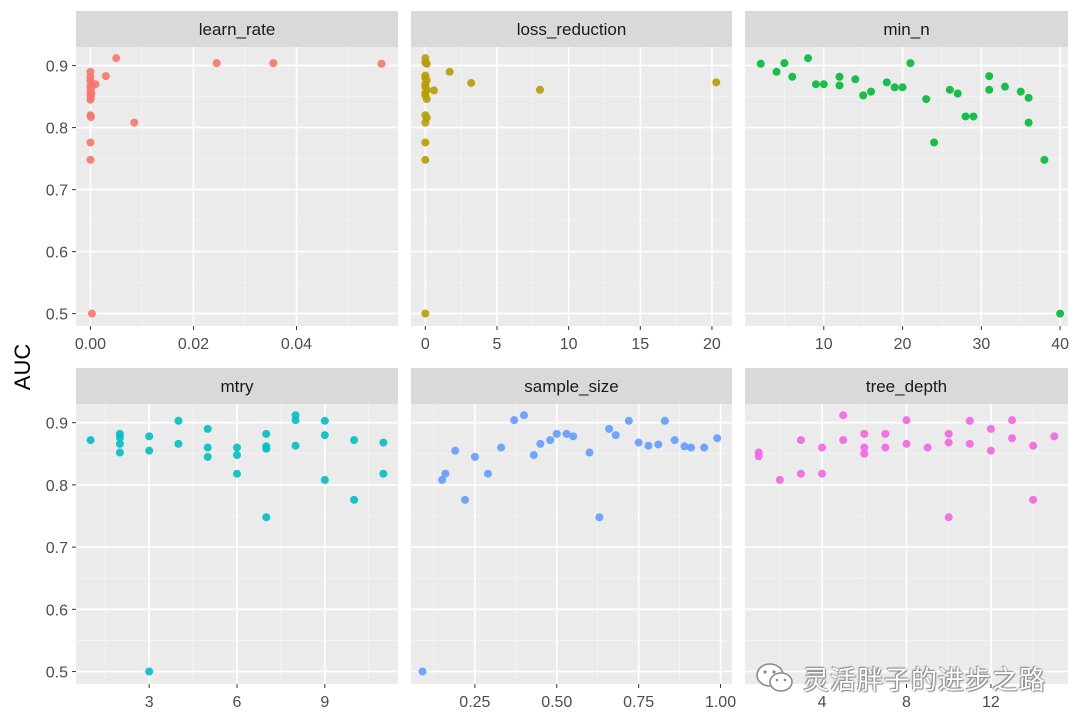 The image size is (1080, 726). What do you see at coordinates (712, 344) in the screenshot?
I see `x-tick-label: 20` at bounding box center [712, 344].